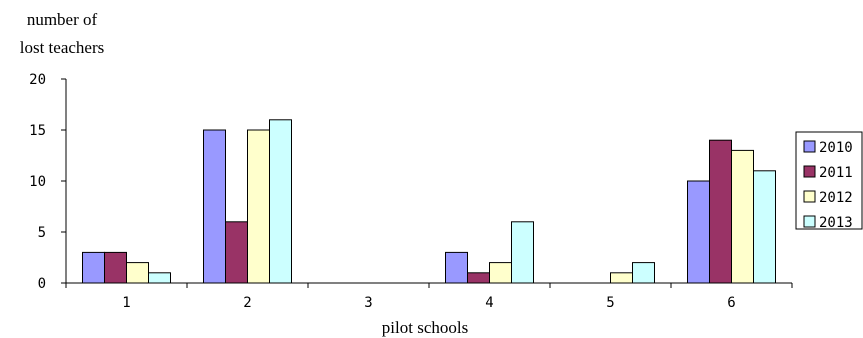 The height and width of the screenshot is (338, 863). I want to click on legend-swatch-2012, so click(809, 196).